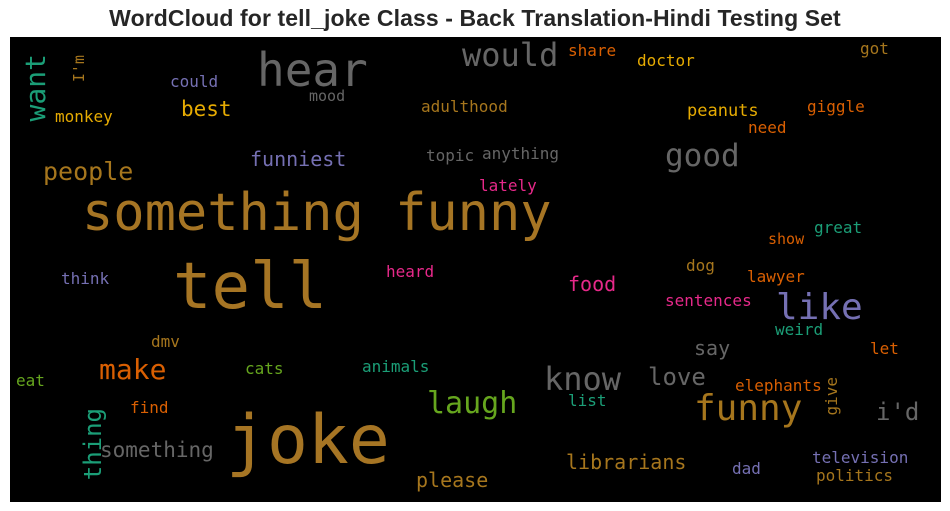 The height and width of the screenshot is (511, 950). Describe the element at coordinates (250, 287) in the screenshot. I see `word-tell: tell` at that location.